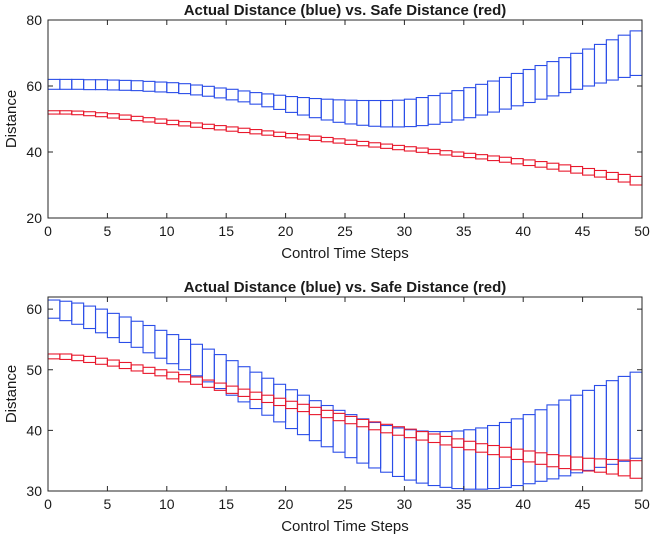 Image resolution: width=652 pixels, height=544 pixels. I want to click on y-tick-label: 30, so click(34, 491).